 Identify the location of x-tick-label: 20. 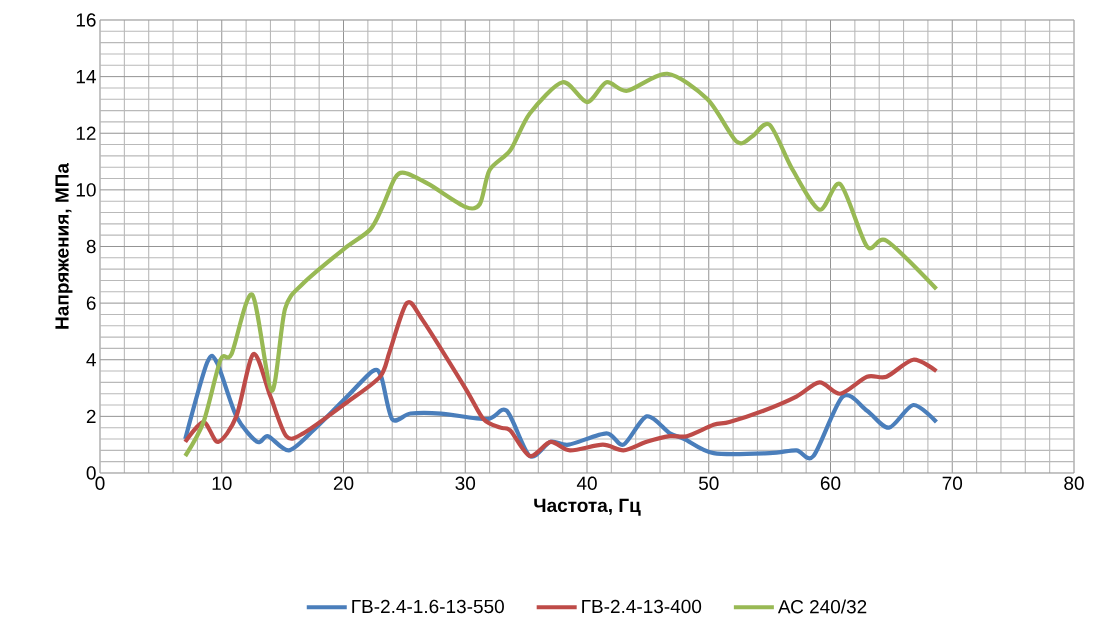
(343, 483).